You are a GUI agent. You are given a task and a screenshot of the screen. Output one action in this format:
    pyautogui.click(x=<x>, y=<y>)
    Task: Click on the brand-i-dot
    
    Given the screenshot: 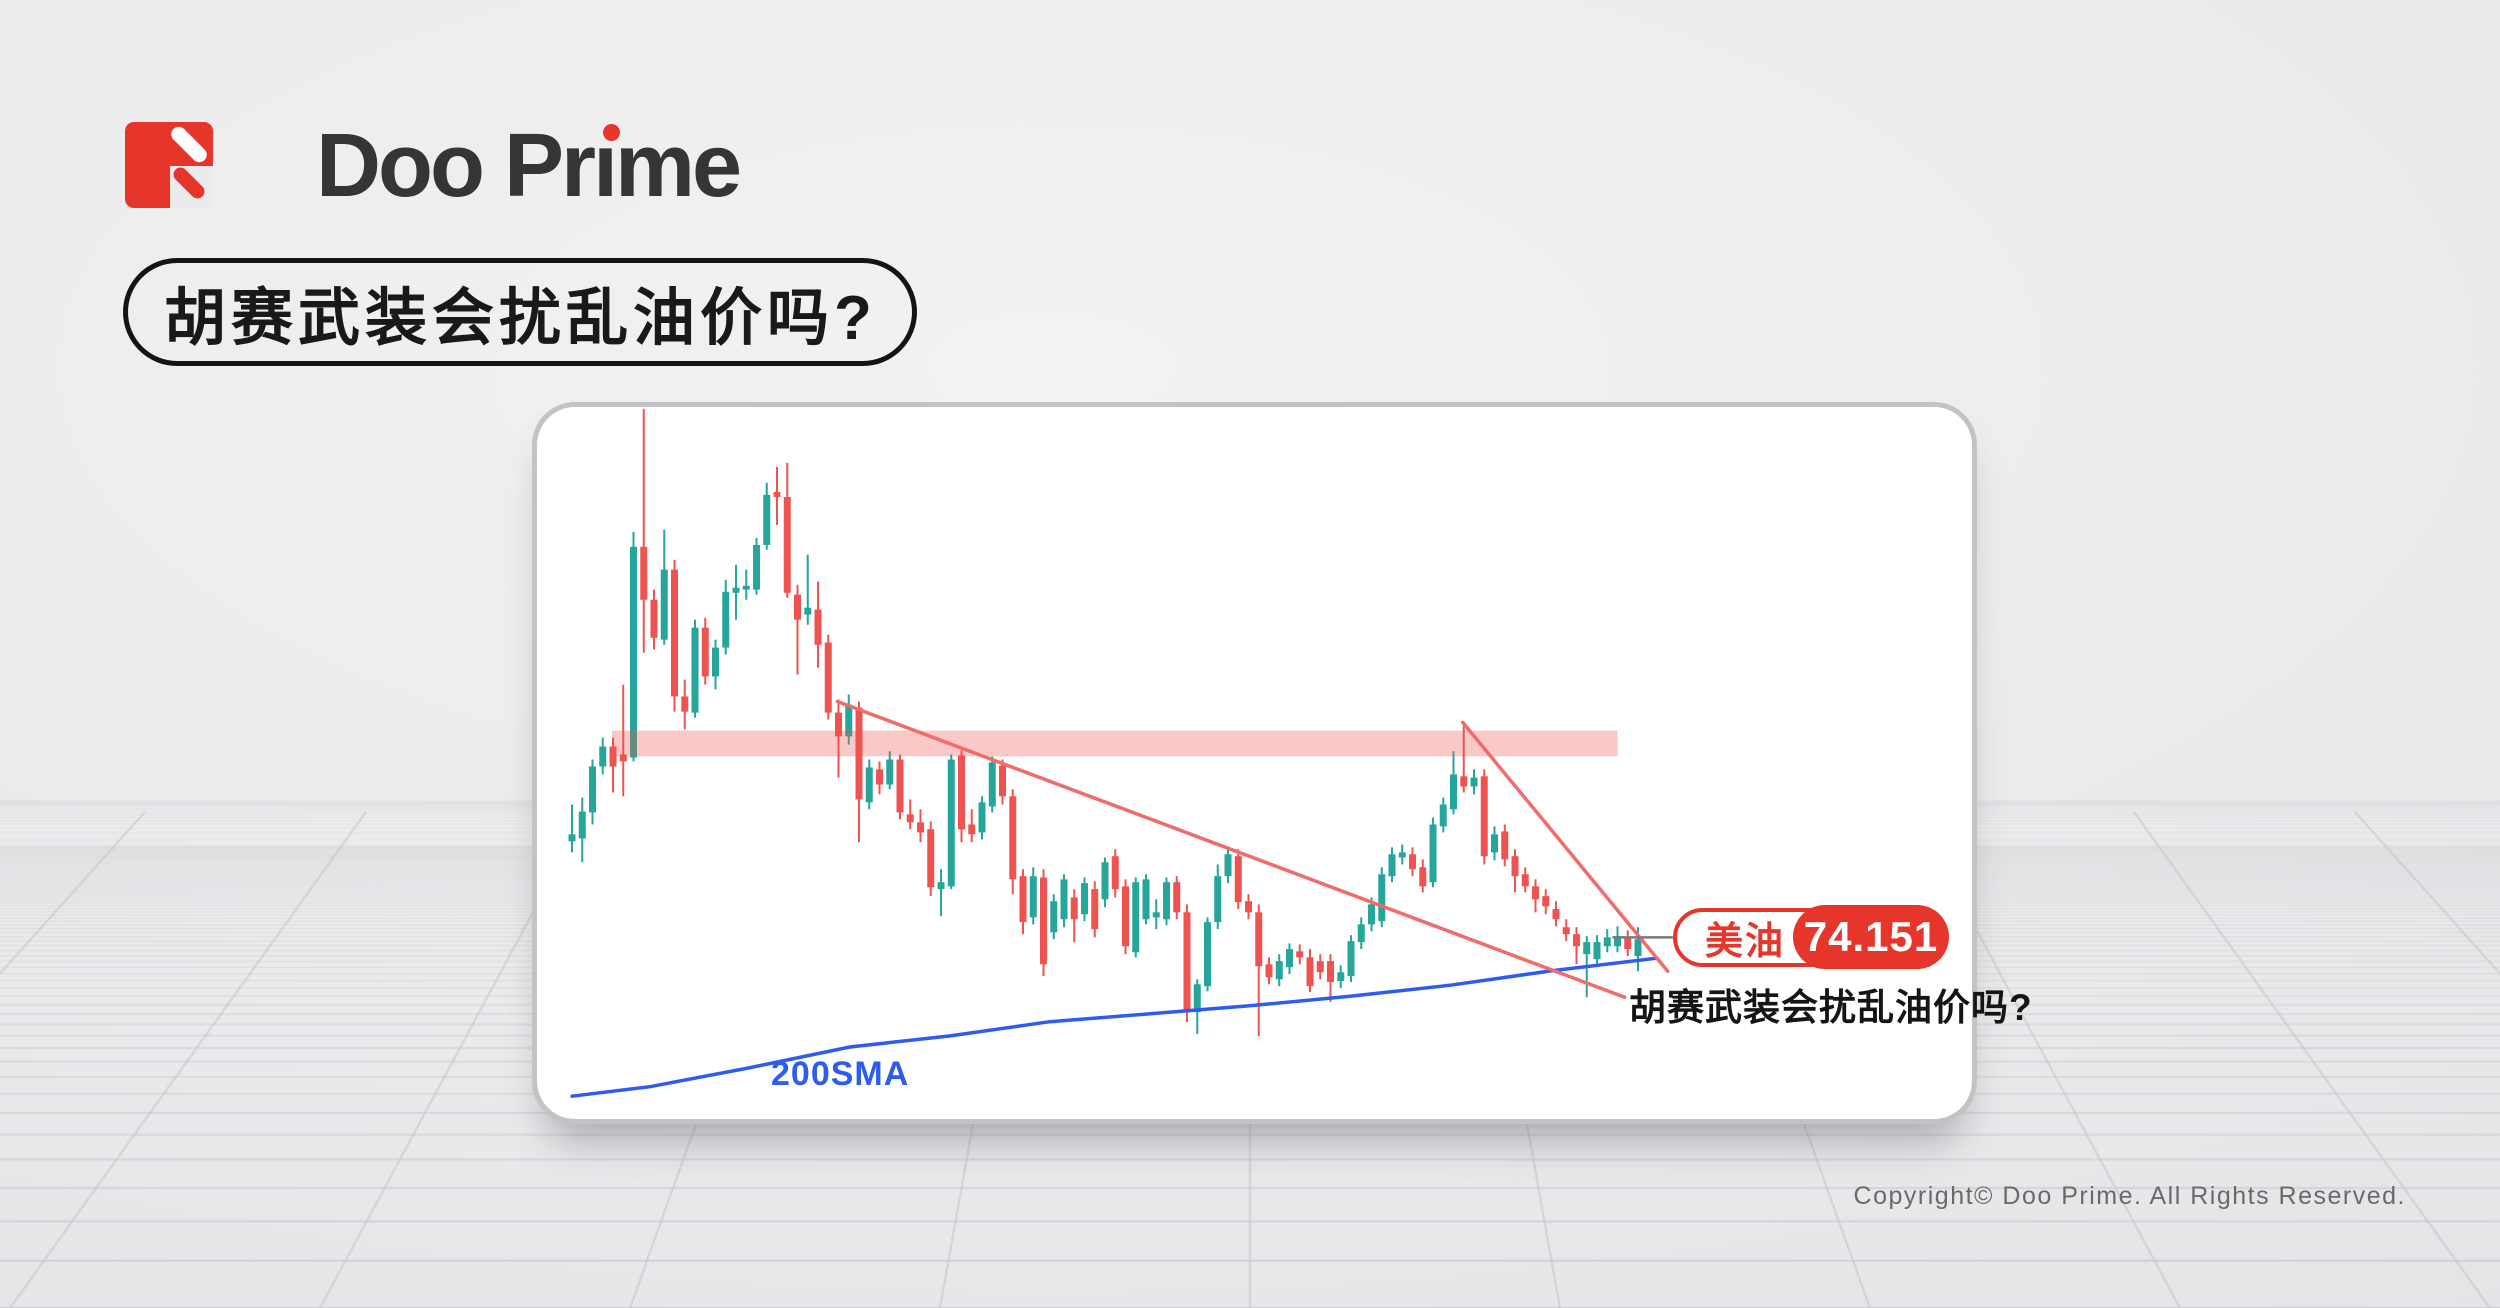 What is the action you would take?
    pyautogui.click(x=611, y=132)
    